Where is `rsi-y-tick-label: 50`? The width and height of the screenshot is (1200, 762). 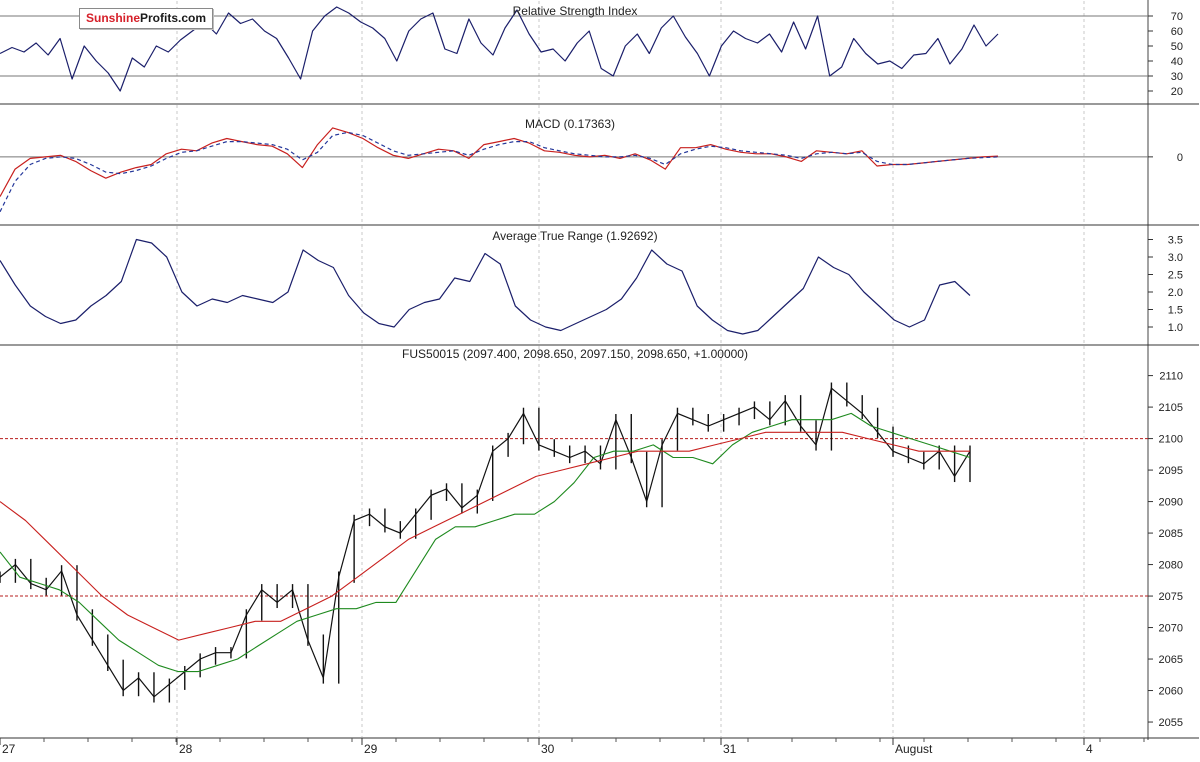 rsi-y-tick-label: 50 is located at coordinates (1177, 47).